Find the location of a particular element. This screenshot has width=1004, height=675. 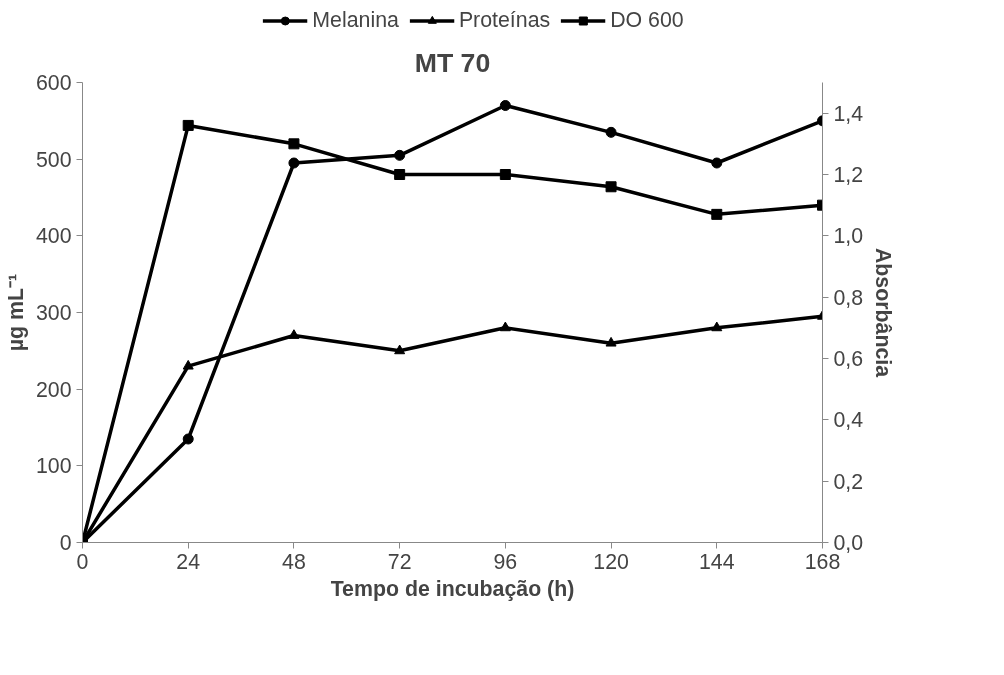

y2-tick-label: 1,2 is located at coordinates (848, 175).